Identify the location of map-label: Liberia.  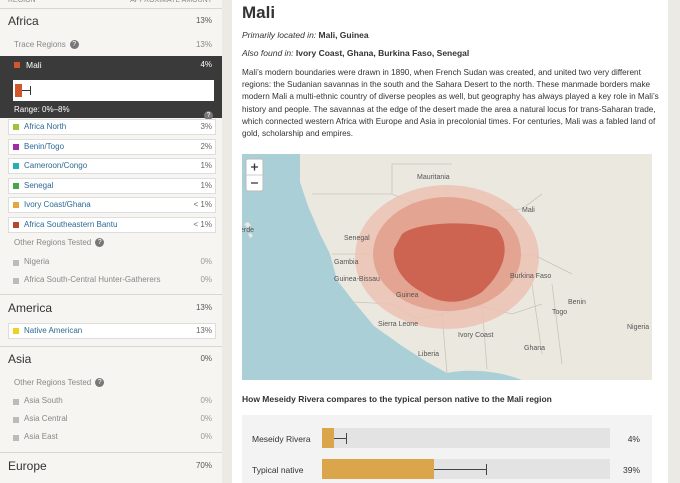
(428, 354).